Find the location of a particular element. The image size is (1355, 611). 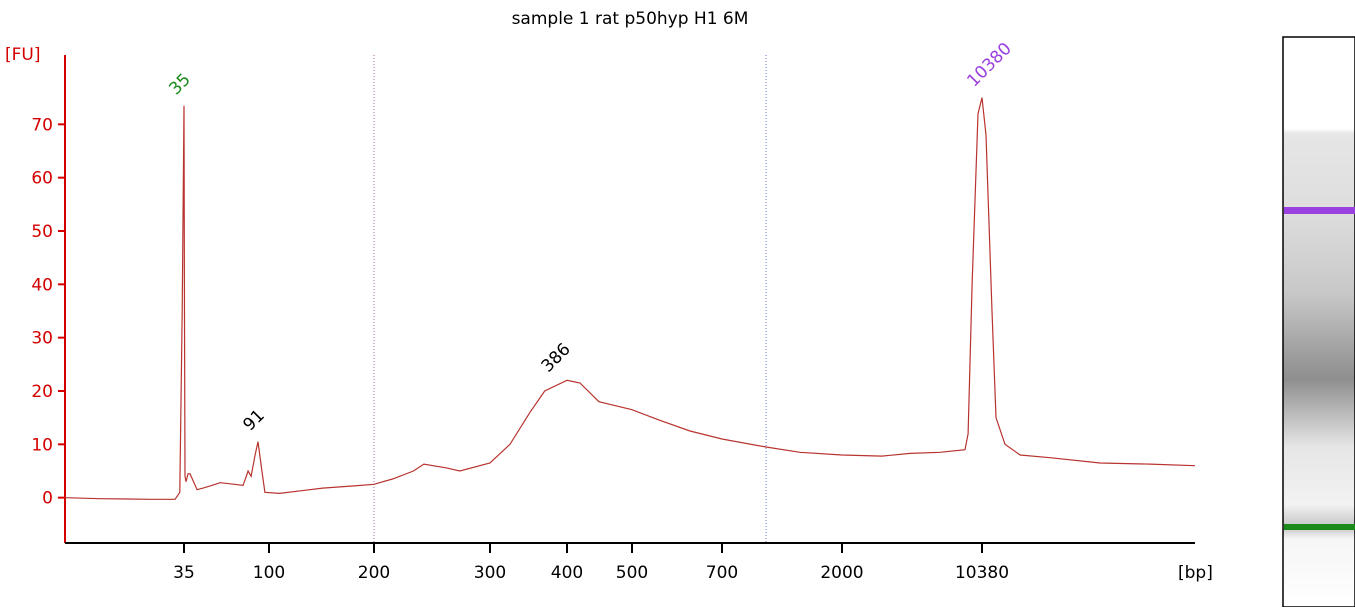

x-tick-label: 10380 is located at coordinates (982, 573).